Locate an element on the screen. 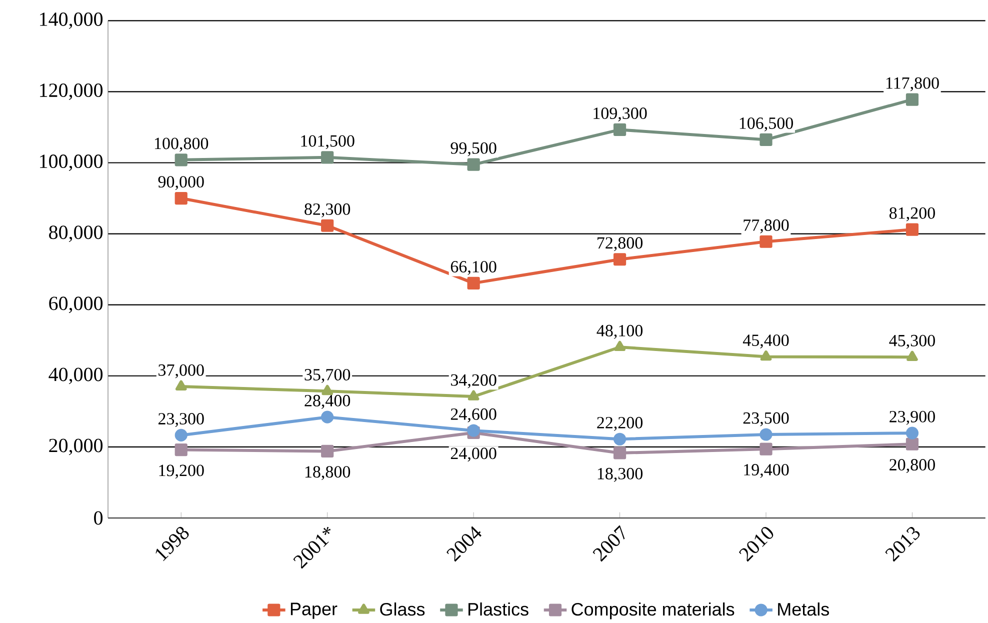  y-tick-label: 140,000 is located at coordinates (71, 20).